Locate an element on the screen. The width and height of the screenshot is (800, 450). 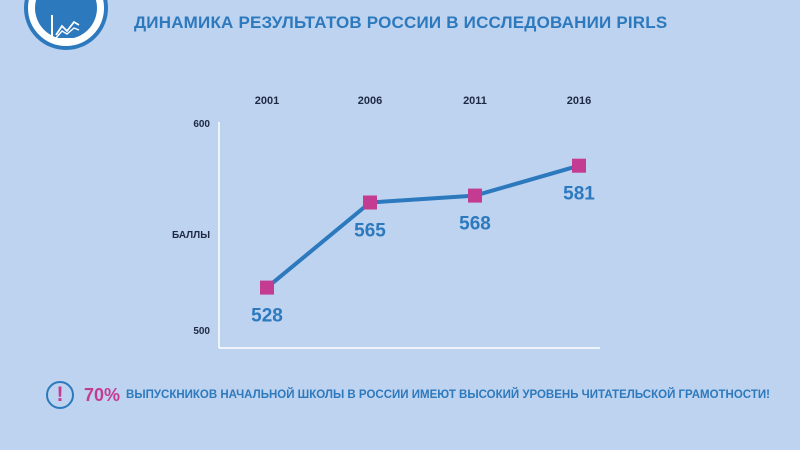
y-tick-label: 500 is located at coordinates (201, 331).